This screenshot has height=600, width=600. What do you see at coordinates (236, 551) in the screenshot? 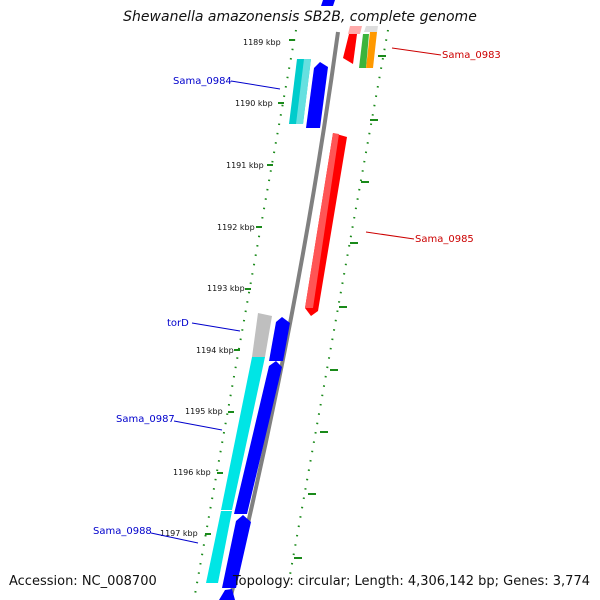
I see `gene-sama-0988-arrow` at bounding box center [236, 551].